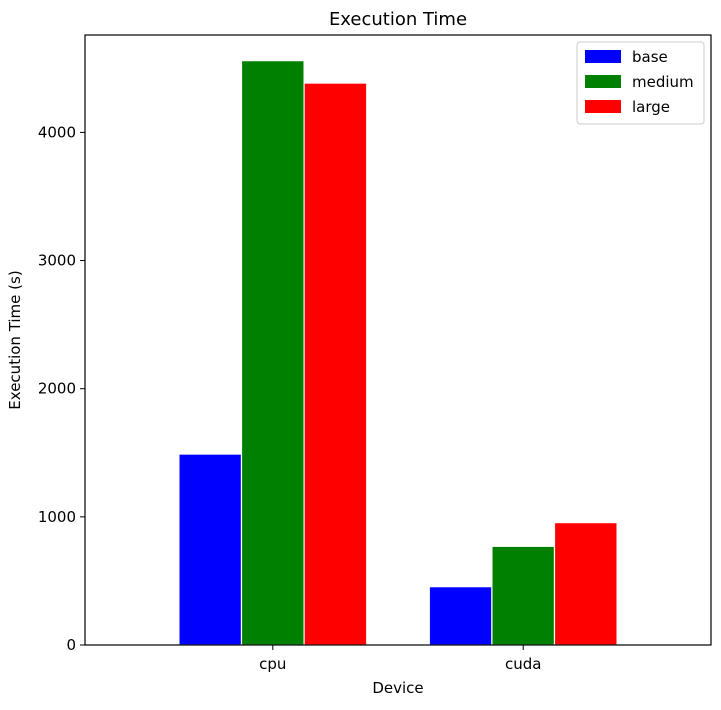 Image resolution: width=721 pixels, height=710 pixels. What do you see at coordinates (650, 57) in the screenshot?
I see `legend-label-base: base` at bounding box center [650, 57].